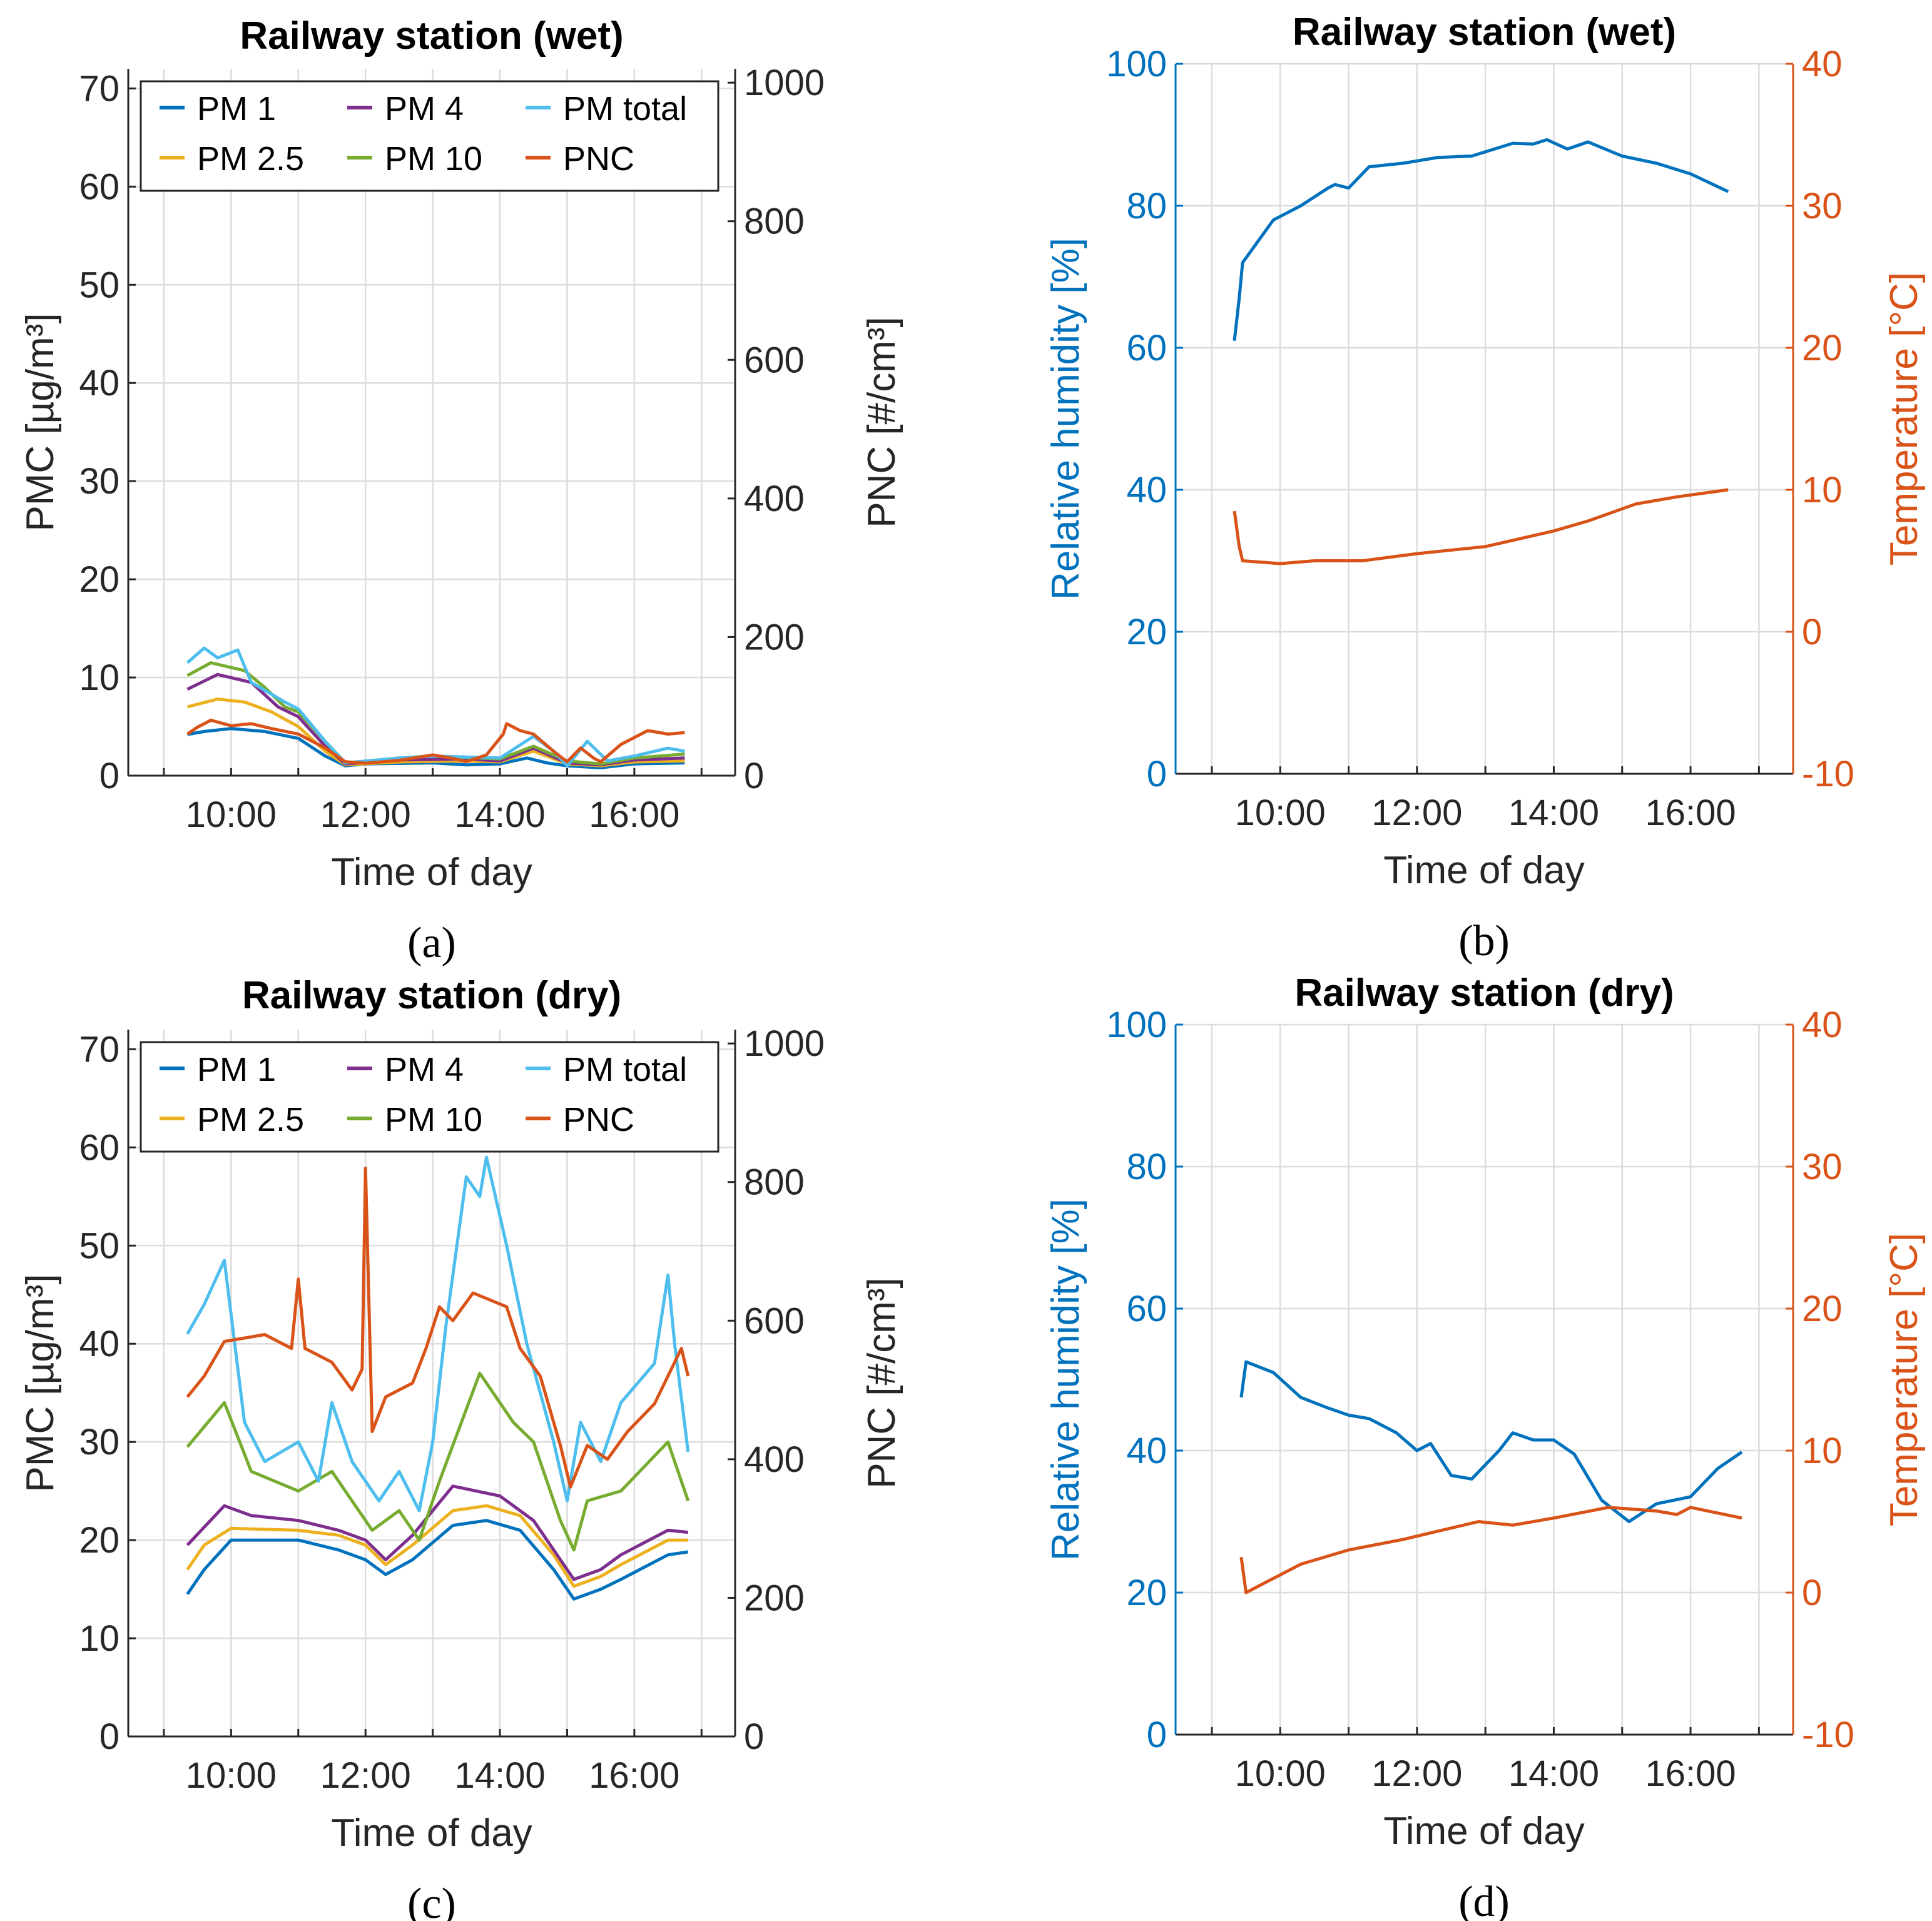 This screenshot has width=1932, height=1921. Describe the element at coordinates (1905, 418) in the screenshot. I see `y-right-axis-label: Temperature [°C]` at that location.